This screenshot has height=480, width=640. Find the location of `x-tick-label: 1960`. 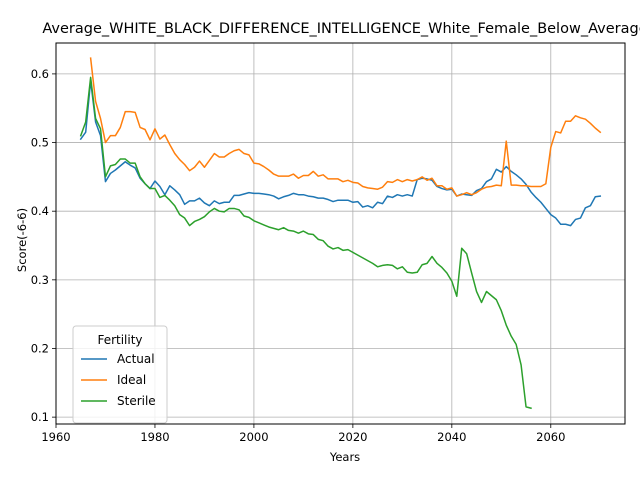

x-tick-label: 1960 is located at coordinates (55, 437).